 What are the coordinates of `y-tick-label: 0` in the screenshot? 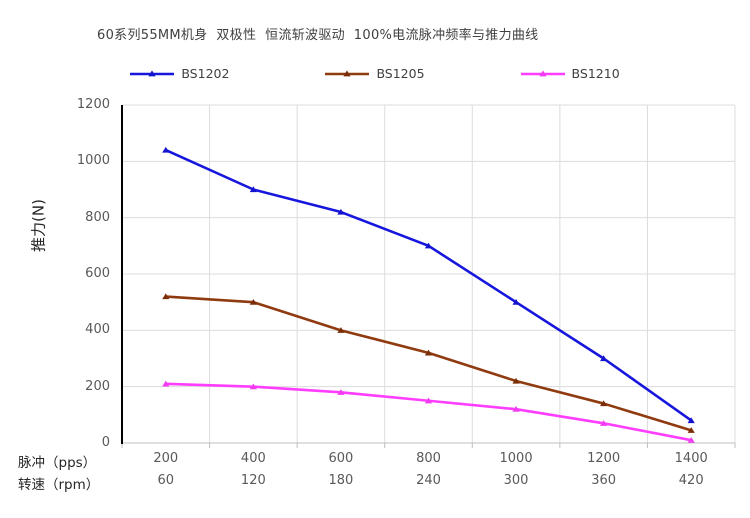 It's located at (105, 442).